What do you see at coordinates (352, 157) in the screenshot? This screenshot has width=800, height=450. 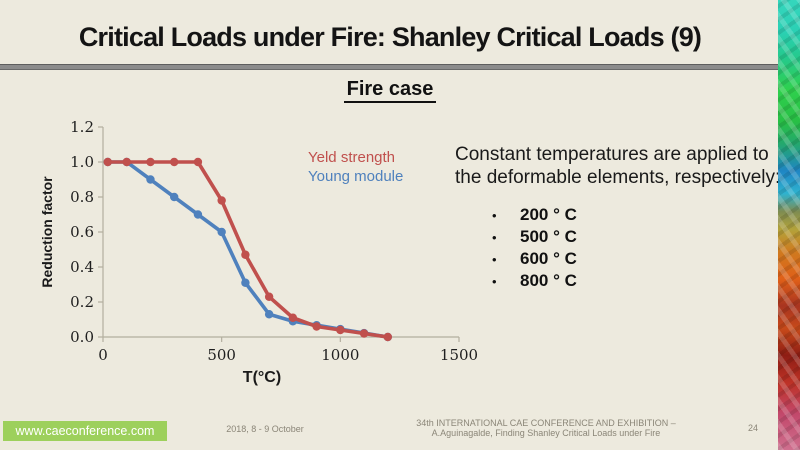 I see `legend-item: Yeld strength` at bounding box center [352, 157].